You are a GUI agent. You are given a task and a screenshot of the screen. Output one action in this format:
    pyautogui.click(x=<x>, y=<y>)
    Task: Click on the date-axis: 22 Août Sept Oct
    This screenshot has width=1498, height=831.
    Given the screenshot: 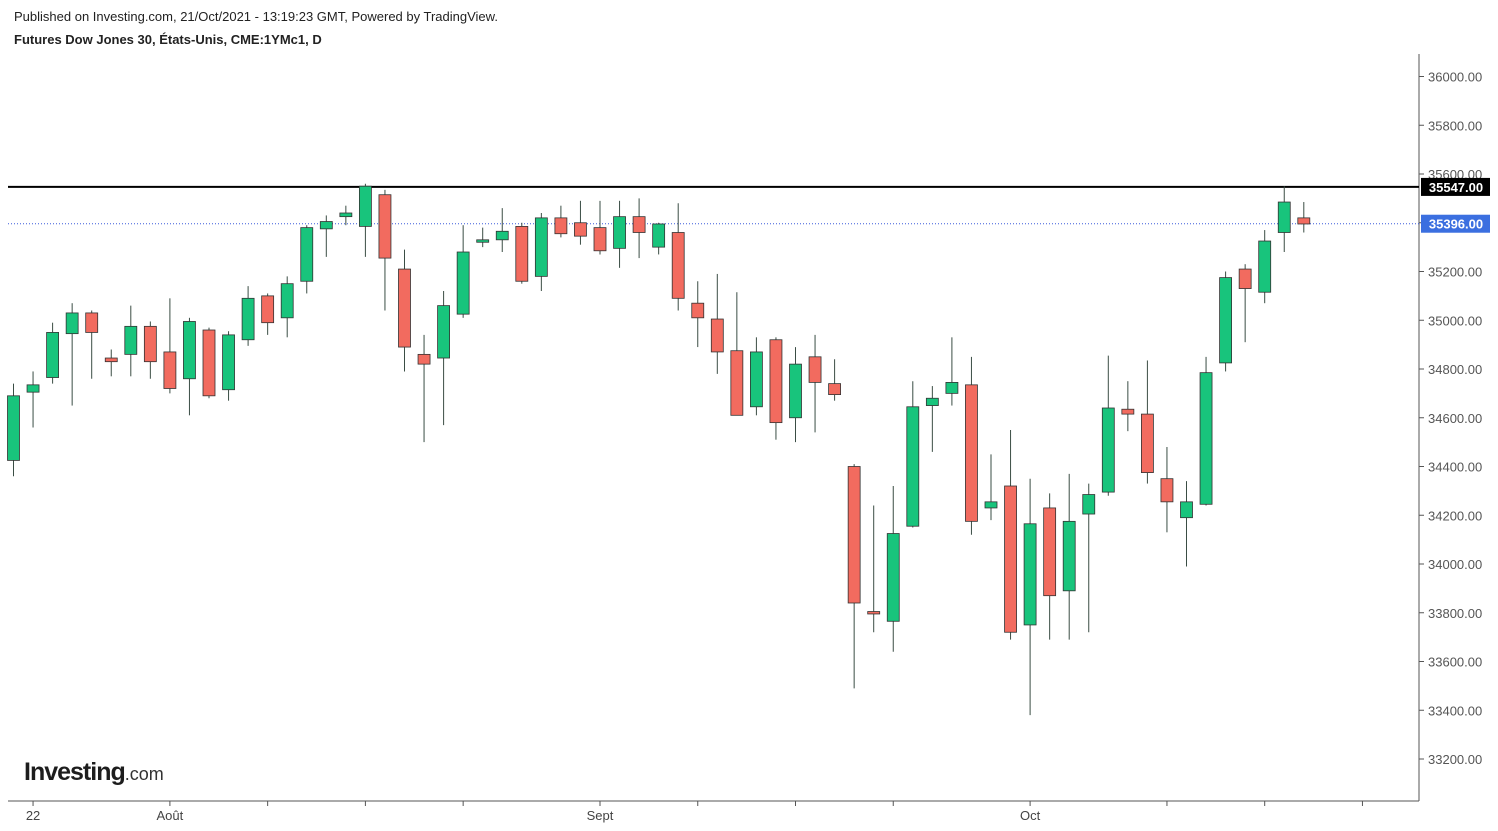 What is the action you would take?
    pyautogui.click(x=694, y=812)
    